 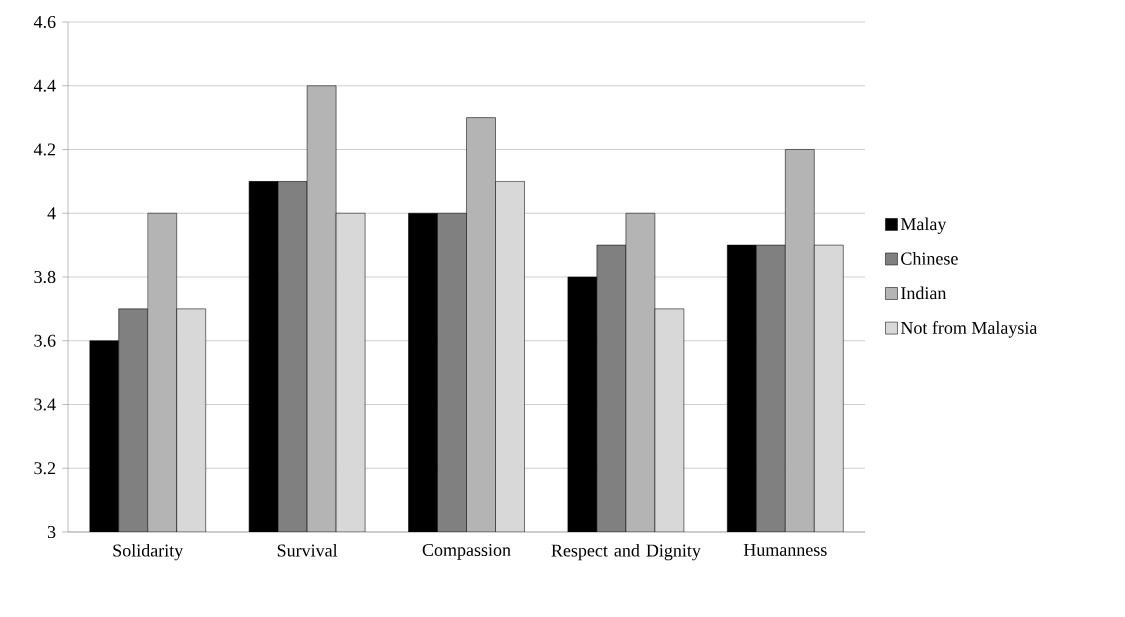 I want to click on x-tick-label: Respect and Dignity, so click(x=626, y=552).